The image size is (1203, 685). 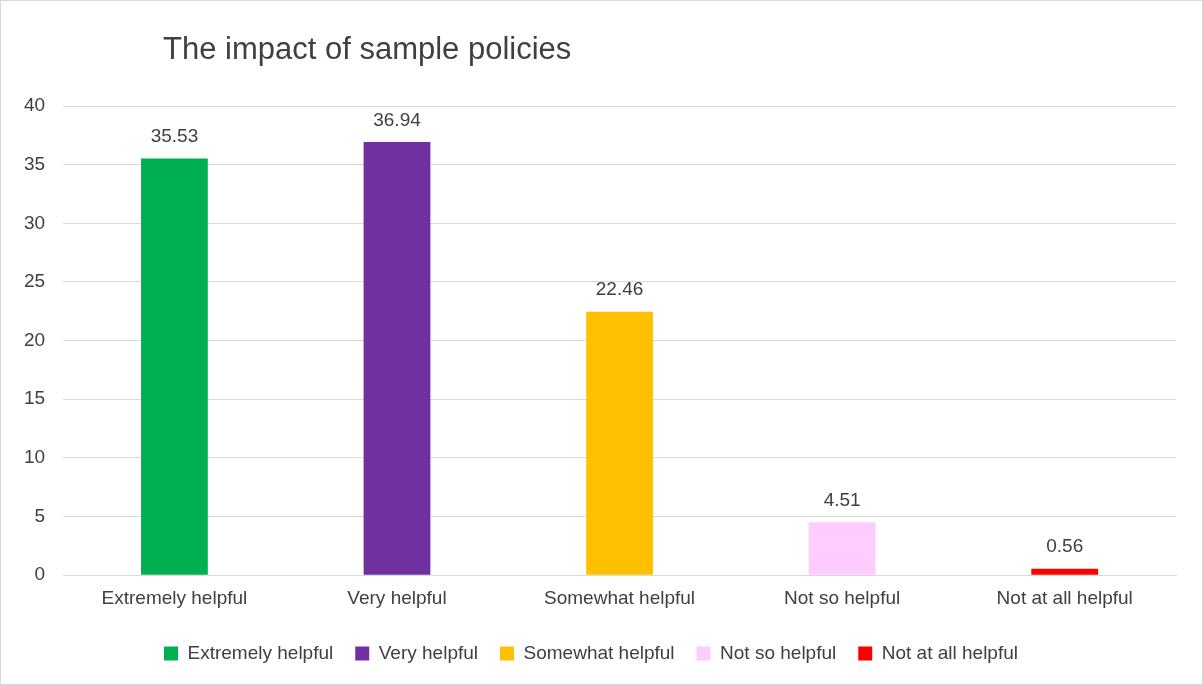 What do you see at coordinates (619, 289) in the screenshot?
I see `data-label: 22.46` at bounding box center [619, 289].